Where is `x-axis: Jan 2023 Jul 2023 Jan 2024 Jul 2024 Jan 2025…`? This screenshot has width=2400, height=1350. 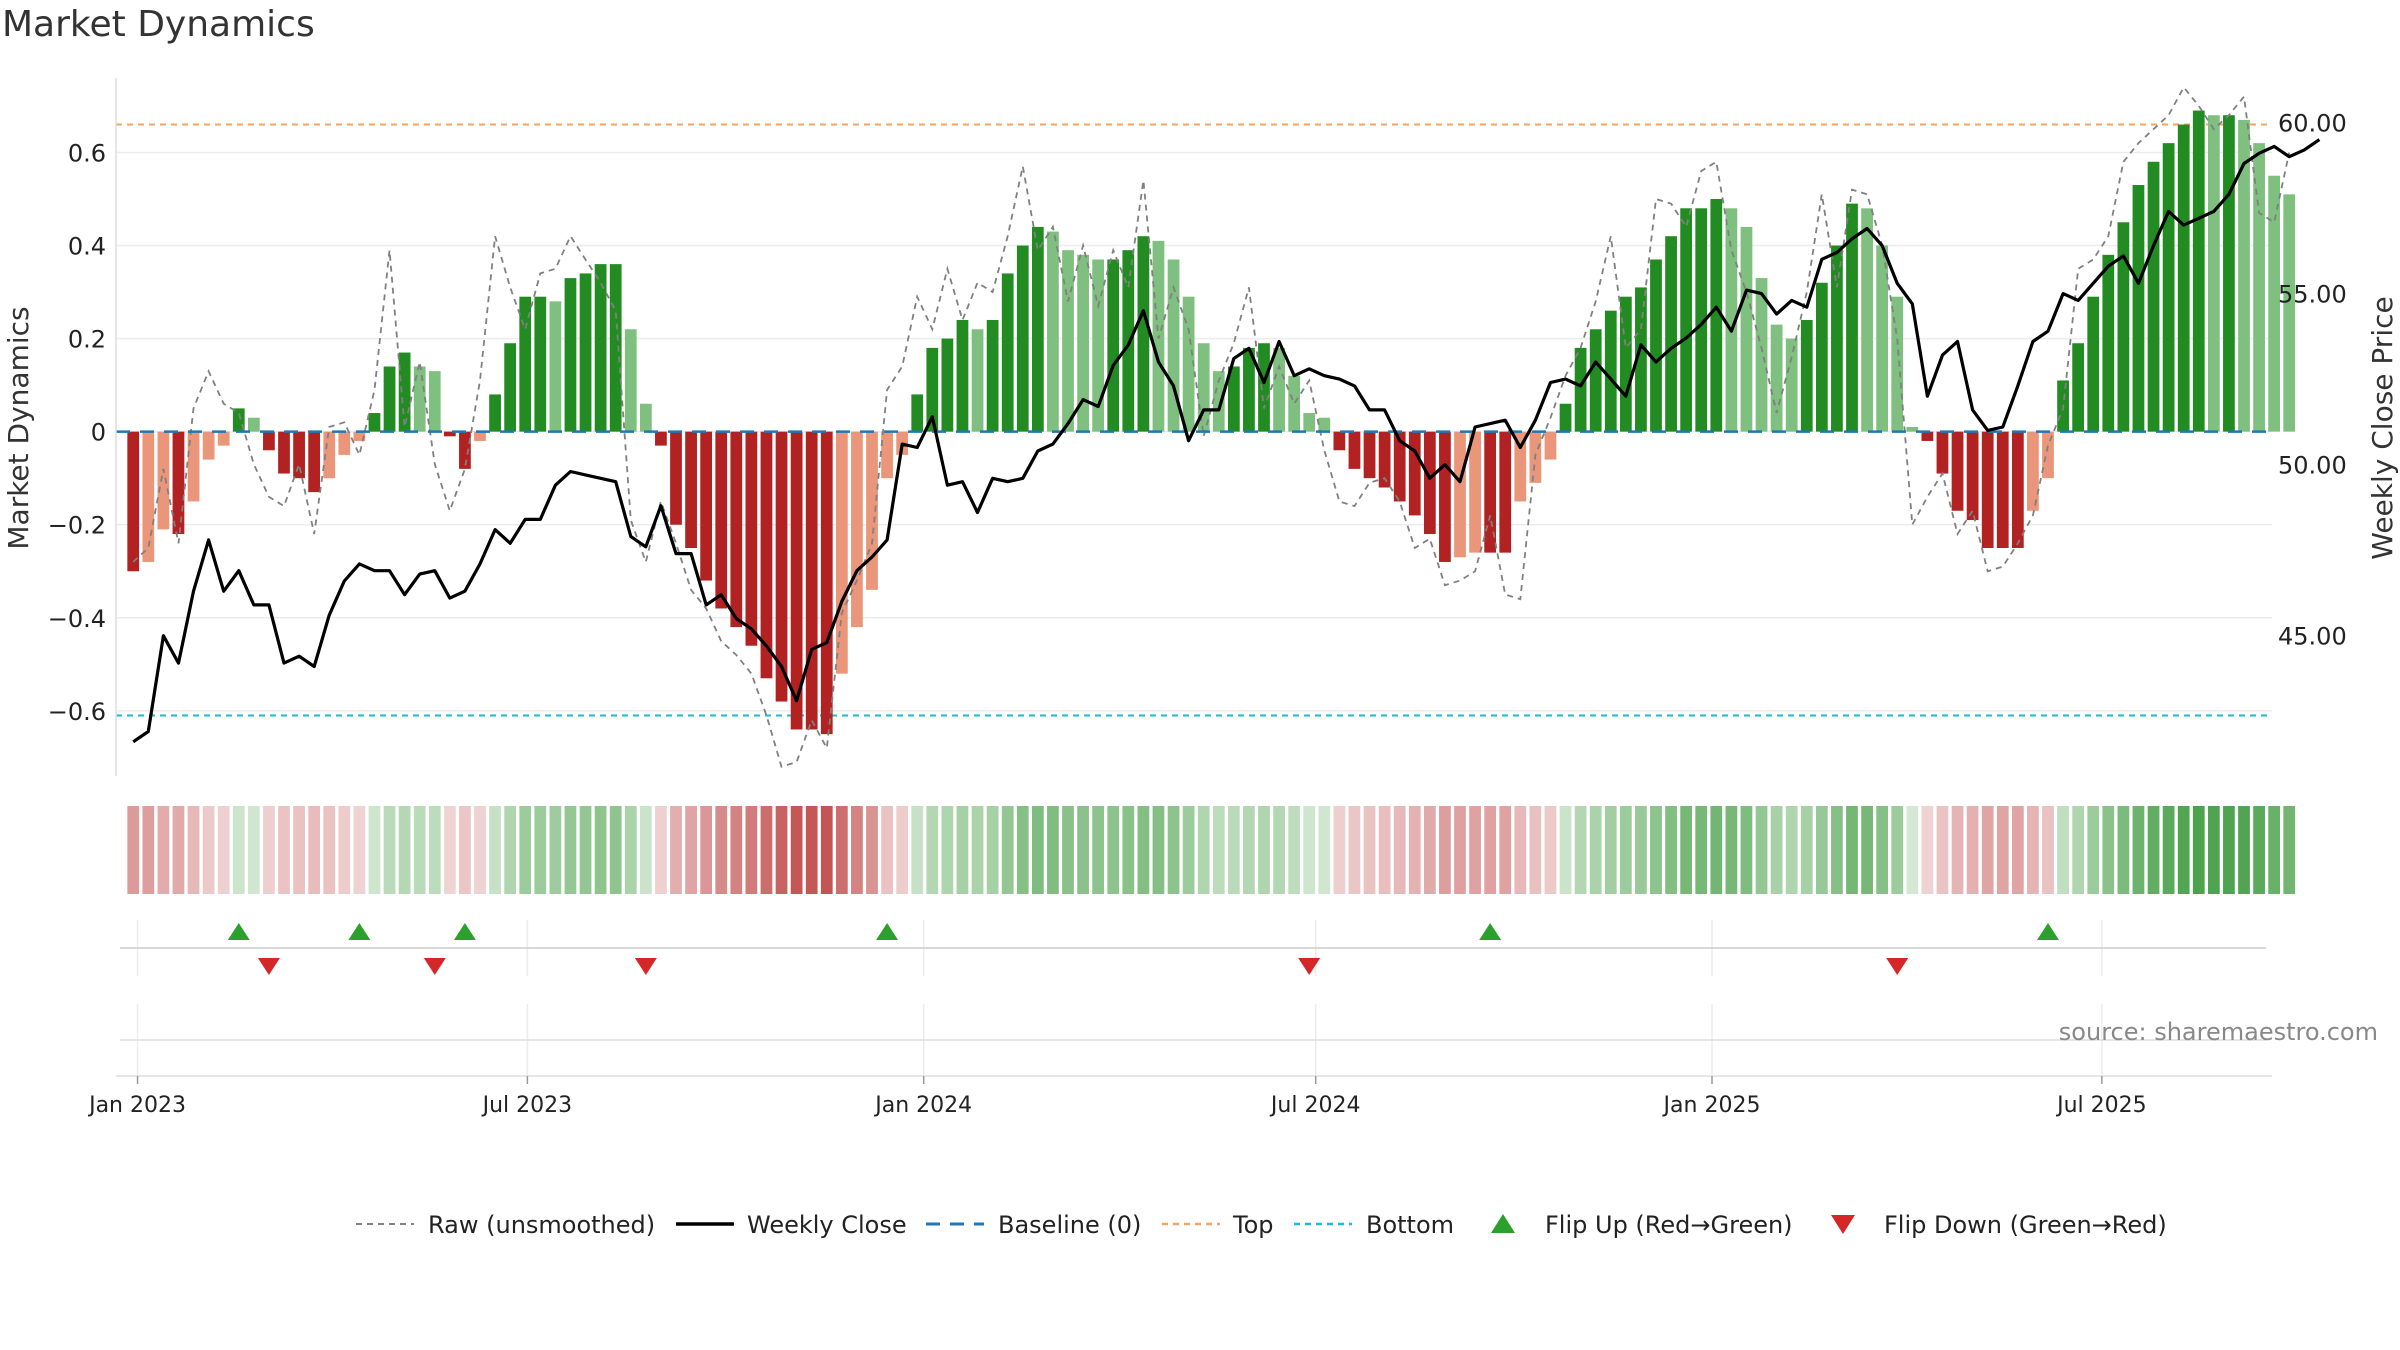
x-axis: Jan 2023 Jul 2023 Jan 2024 Jul 2024 Jan 2025… is located at coordinates (1117, 1097).